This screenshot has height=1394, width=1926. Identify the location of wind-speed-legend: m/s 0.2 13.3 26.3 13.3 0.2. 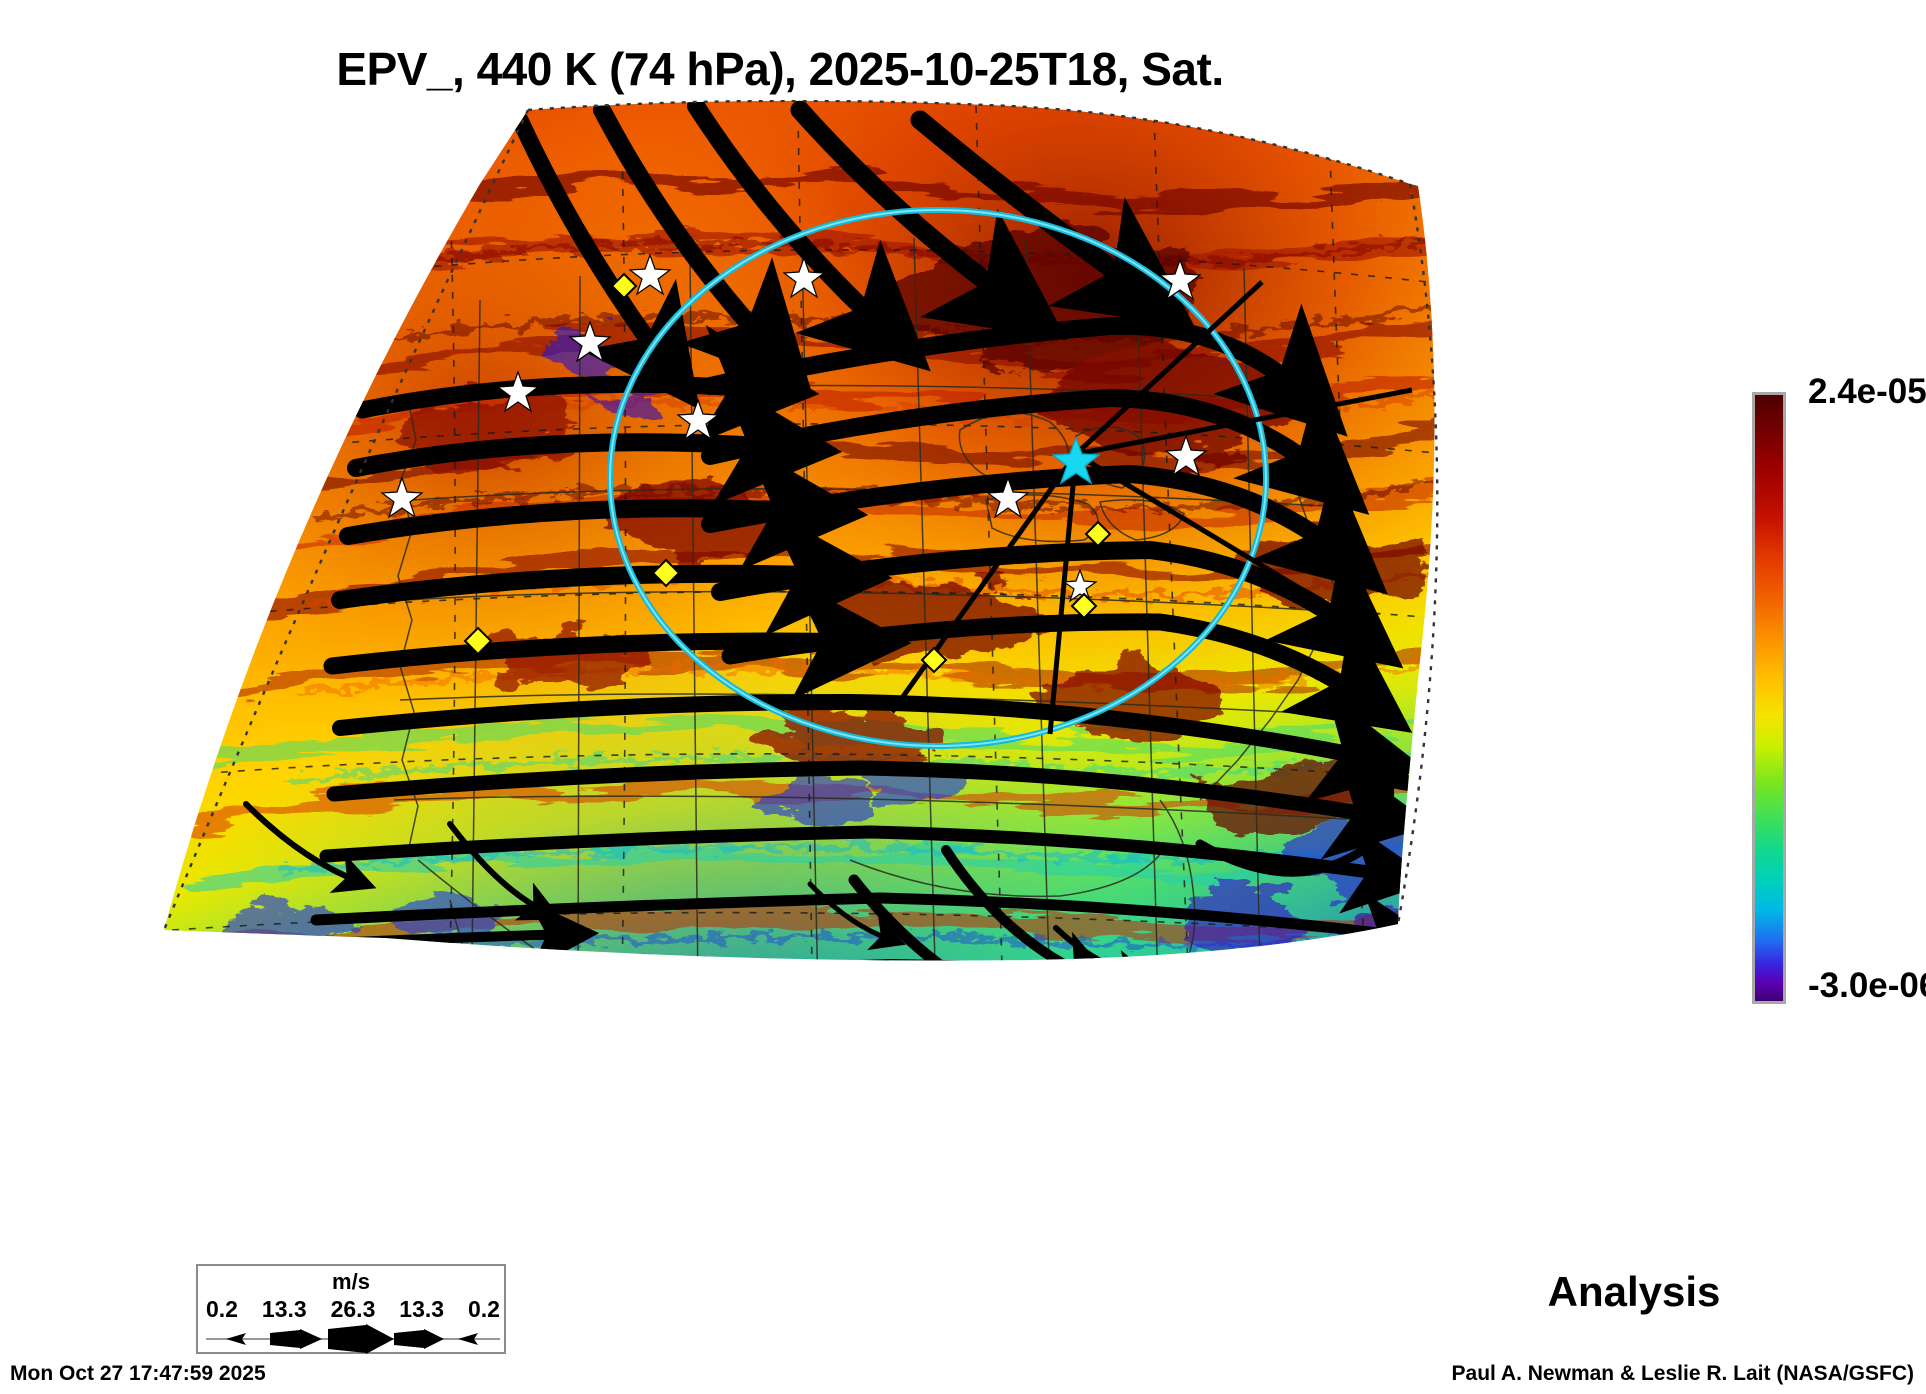
(351, 1309).